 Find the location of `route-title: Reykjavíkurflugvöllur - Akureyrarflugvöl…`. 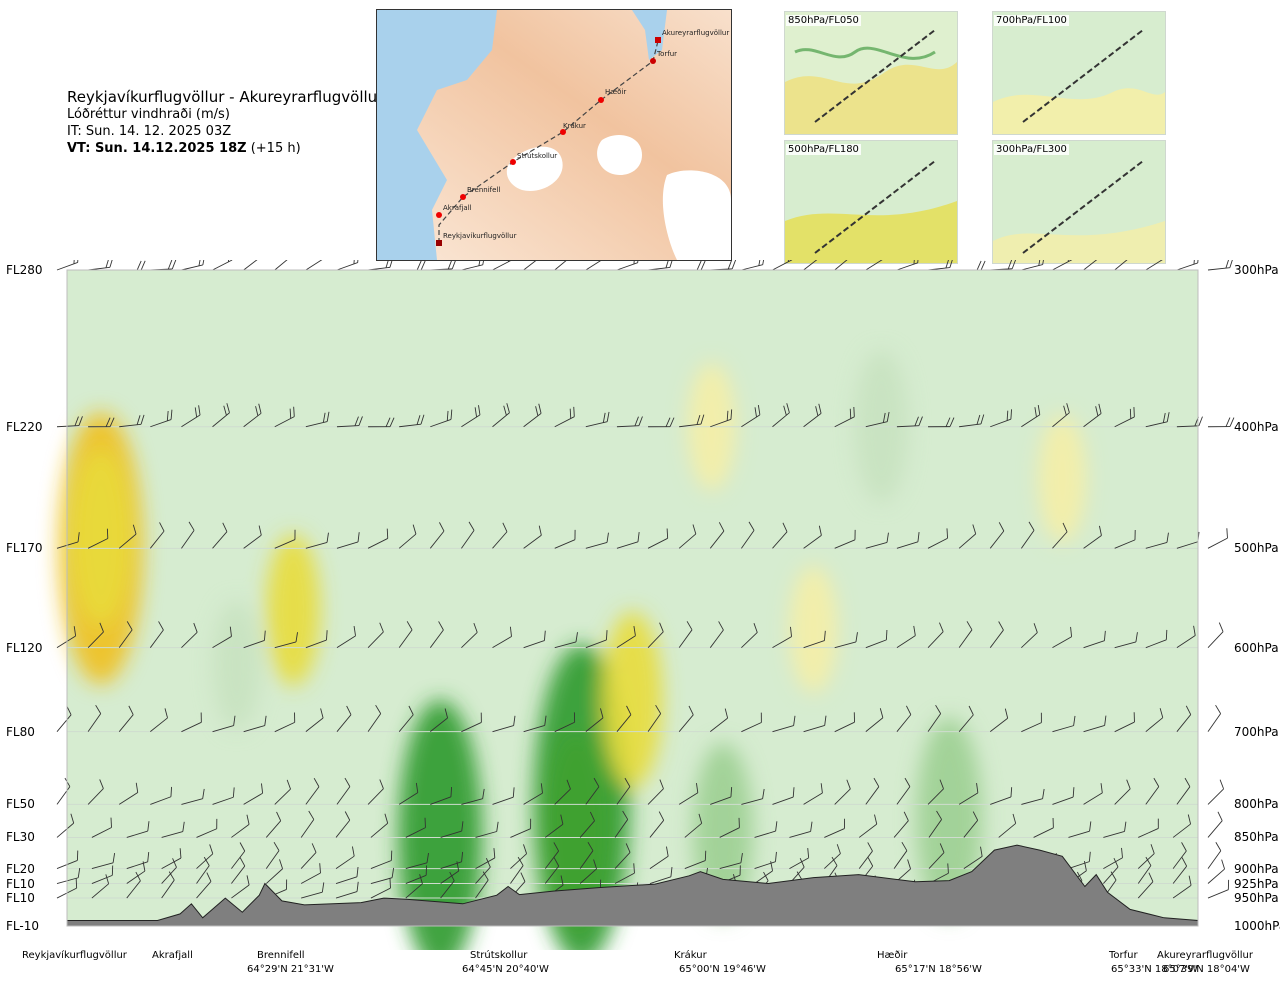

route-title: Reykjavíkurflugvöllur - Akureyrarflugvöl… is located at coordinates (225, 97).